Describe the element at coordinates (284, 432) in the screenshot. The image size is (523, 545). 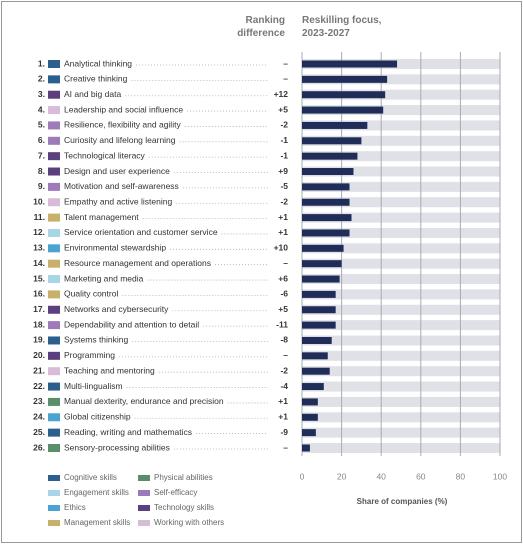
I see `ranking-difference: -9` at that location.